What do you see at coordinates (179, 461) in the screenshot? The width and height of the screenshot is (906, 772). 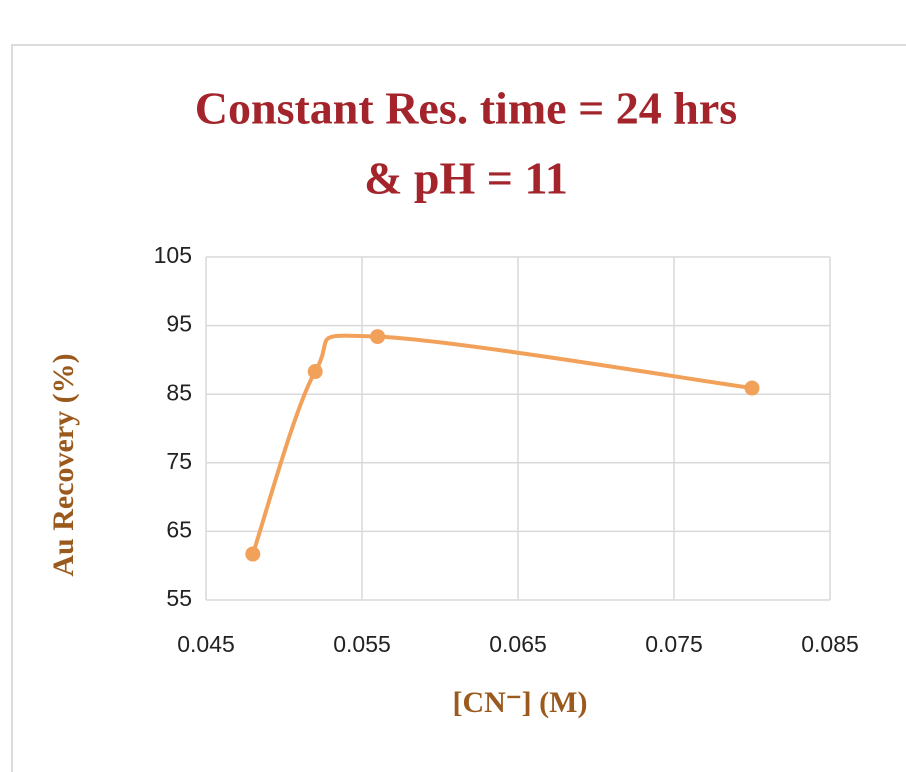 I see `y-tick-label: 75` at bounding box center [179, 461].